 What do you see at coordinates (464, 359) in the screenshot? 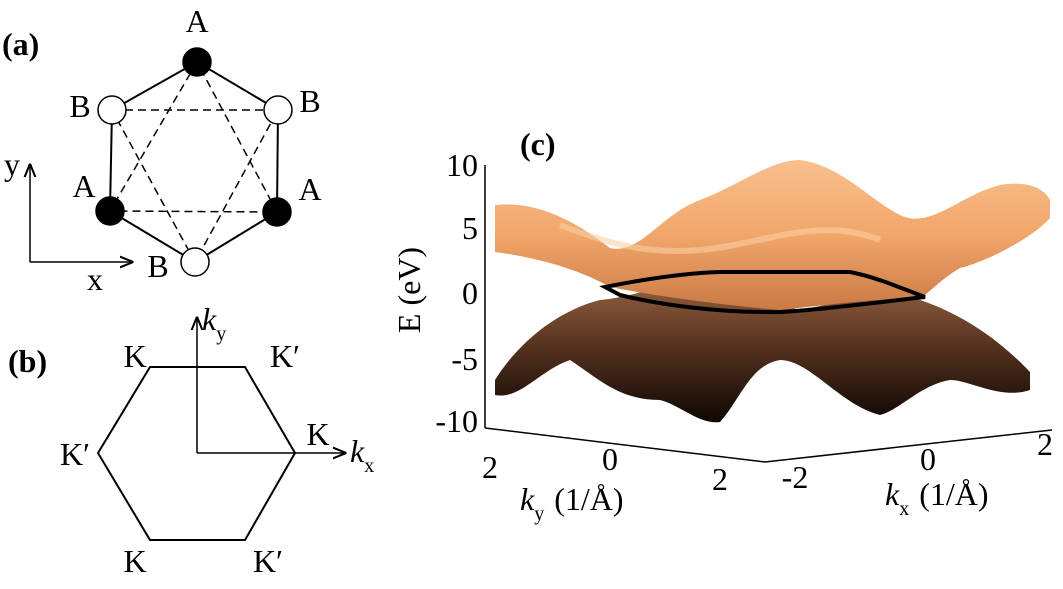
I see `tick-label: -5` at bounding box center [464, 359].